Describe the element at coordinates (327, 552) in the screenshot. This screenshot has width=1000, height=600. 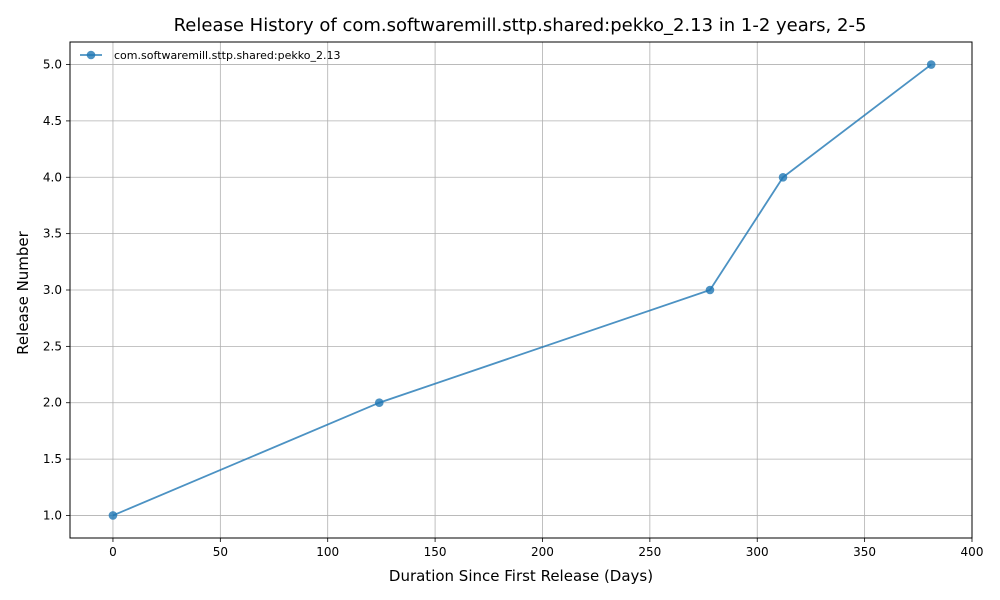
I see `x-tick-label: 100` at that location.